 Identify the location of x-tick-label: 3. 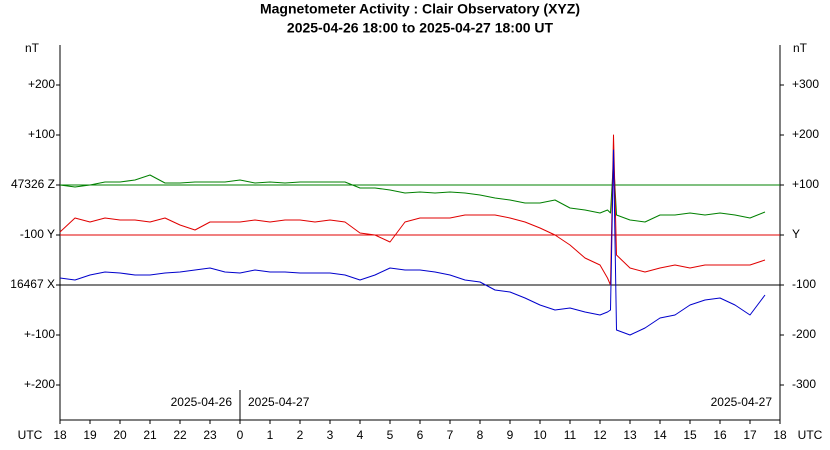
(330, 435).